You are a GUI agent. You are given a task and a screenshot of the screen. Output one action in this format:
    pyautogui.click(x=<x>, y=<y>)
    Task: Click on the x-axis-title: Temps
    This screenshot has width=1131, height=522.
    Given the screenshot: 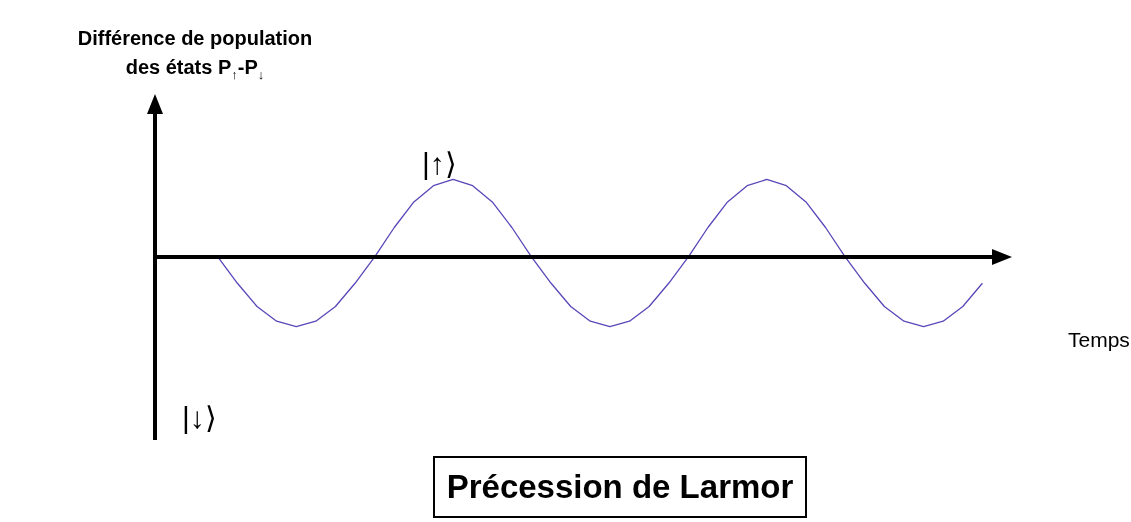 What is the action you would take?
    pyautogui.click(x=1099, y=340)
    